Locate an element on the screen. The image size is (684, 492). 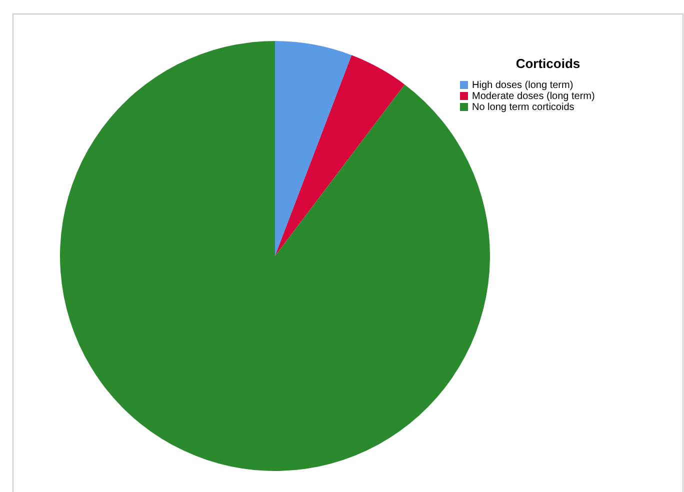
legend-title: Corticoids is located at coordinates (548, 63).